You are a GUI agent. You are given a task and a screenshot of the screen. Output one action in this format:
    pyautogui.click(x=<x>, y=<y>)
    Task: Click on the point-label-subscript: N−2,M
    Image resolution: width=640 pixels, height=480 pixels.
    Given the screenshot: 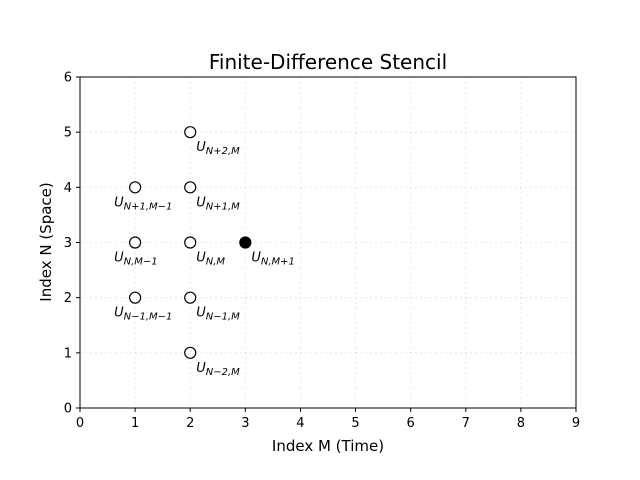 What is the action you would take?
    pyautogui.click(x=223, y=372)
    